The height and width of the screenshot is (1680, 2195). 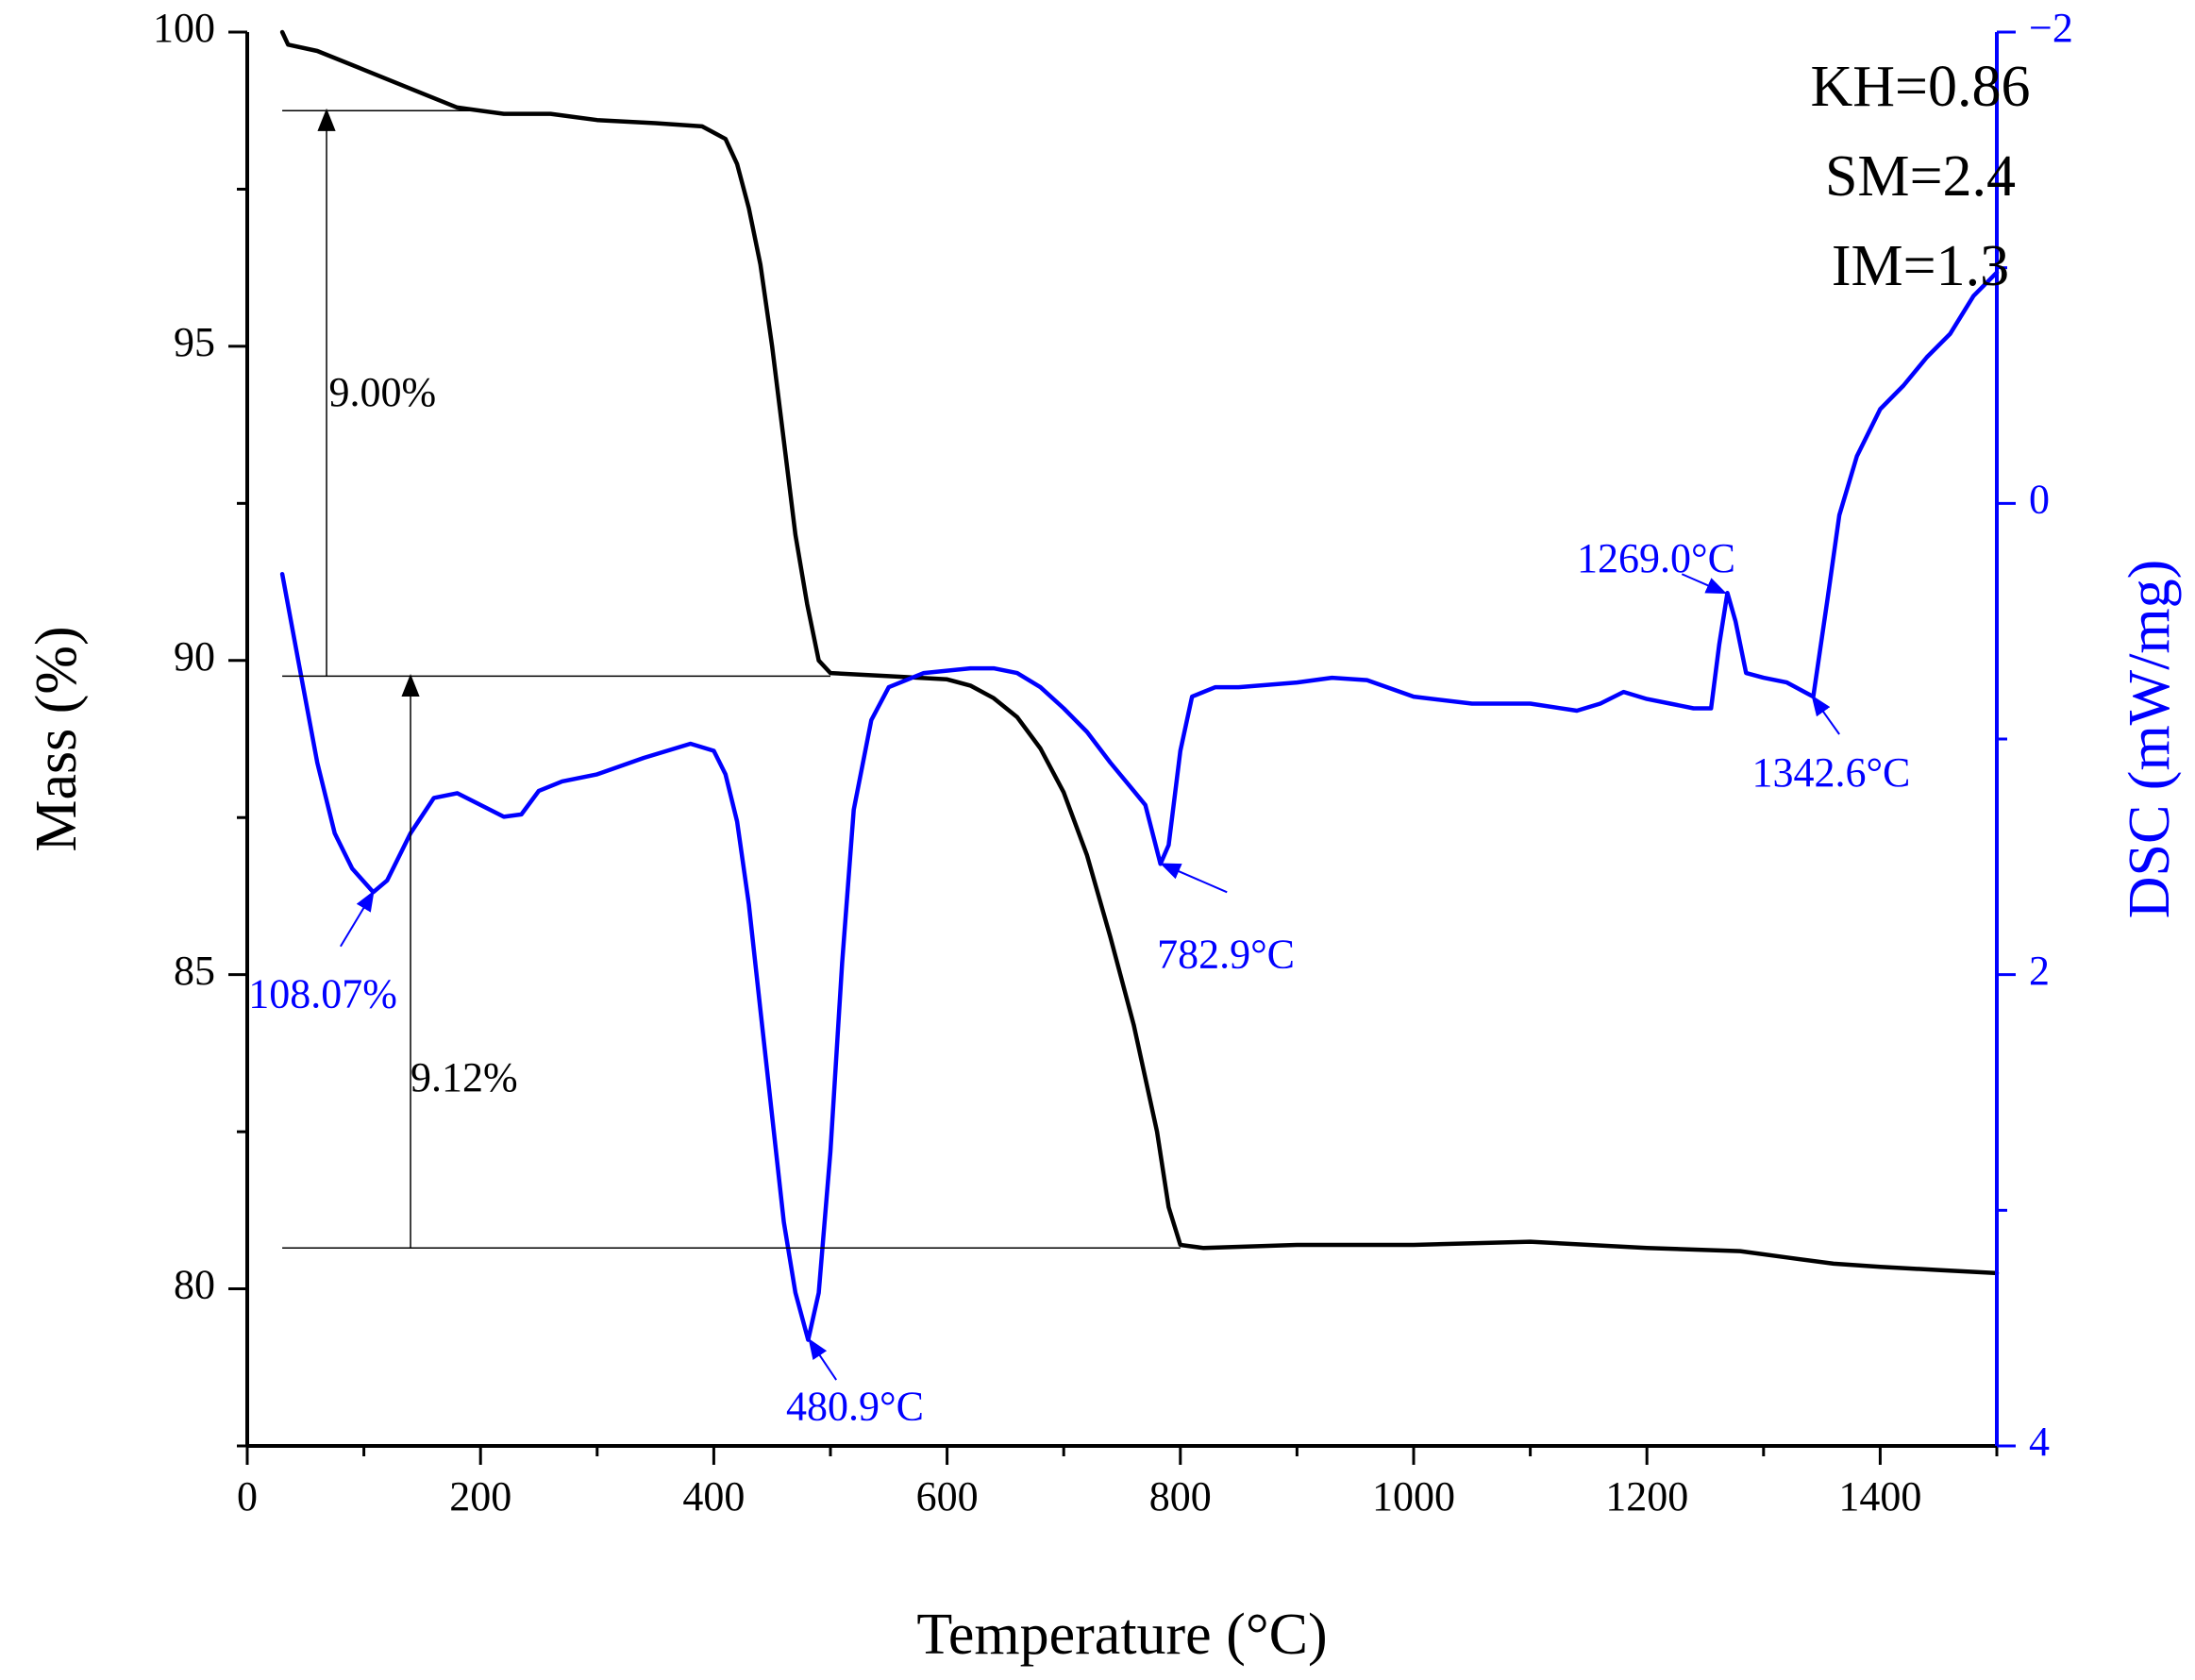 I want to click on y-right-tick-label: 2, so click(x=2039, y=971).